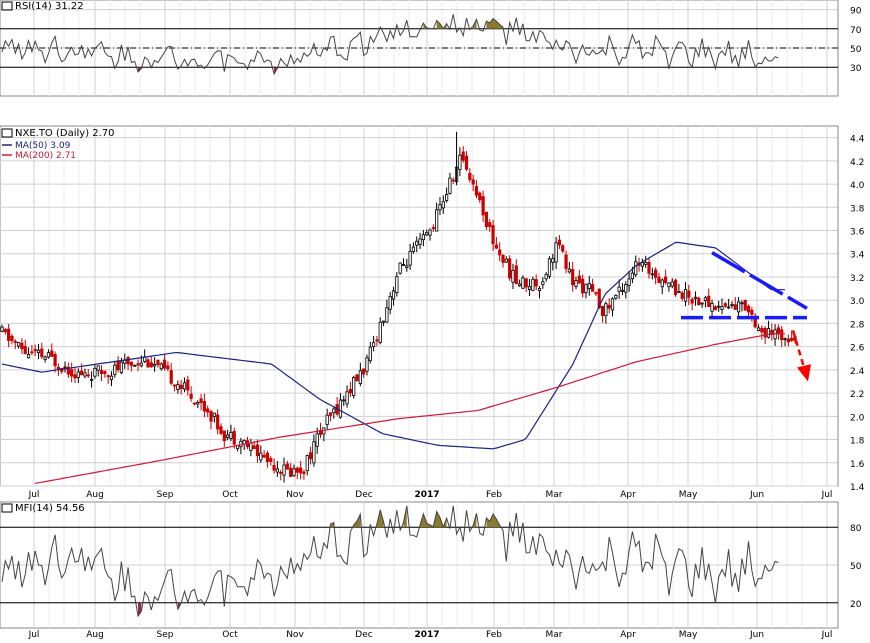 This screenshot has height=643, width=870. What do you see at coordinates (804, 373) in the screenshot?
I see `breakdown-arrow-head` at bounding box center [804, 373].